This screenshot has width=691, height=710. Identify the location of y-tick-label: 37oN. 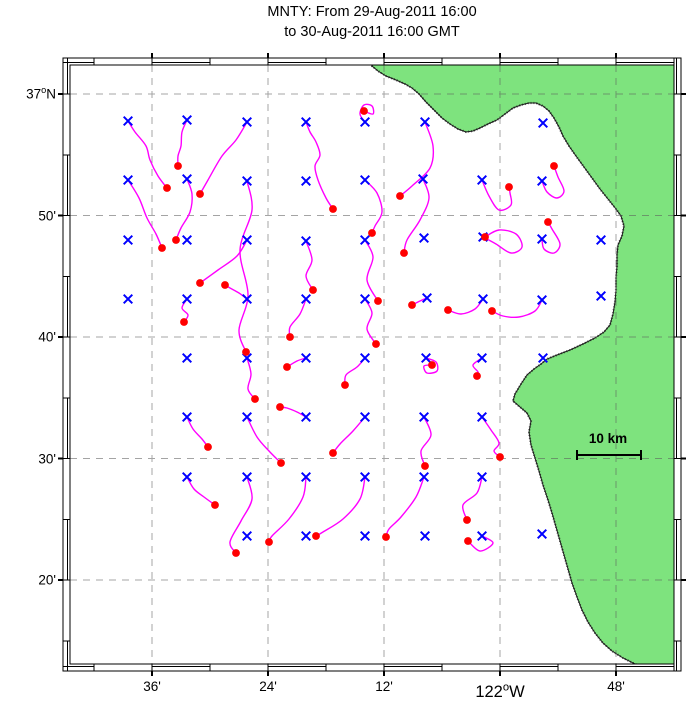
(41, 93).